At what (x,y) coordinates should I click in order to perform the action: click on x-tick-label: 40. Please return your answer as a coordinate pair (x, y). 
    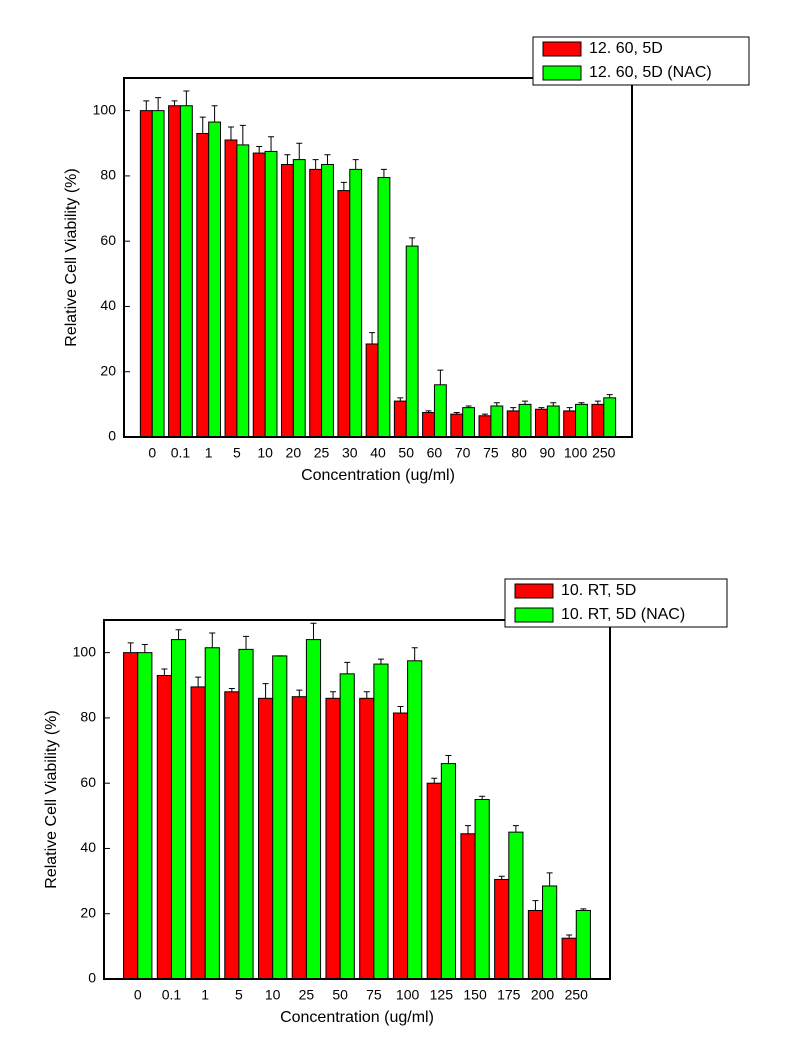
    Looking at the image, I should click on (378, 453).